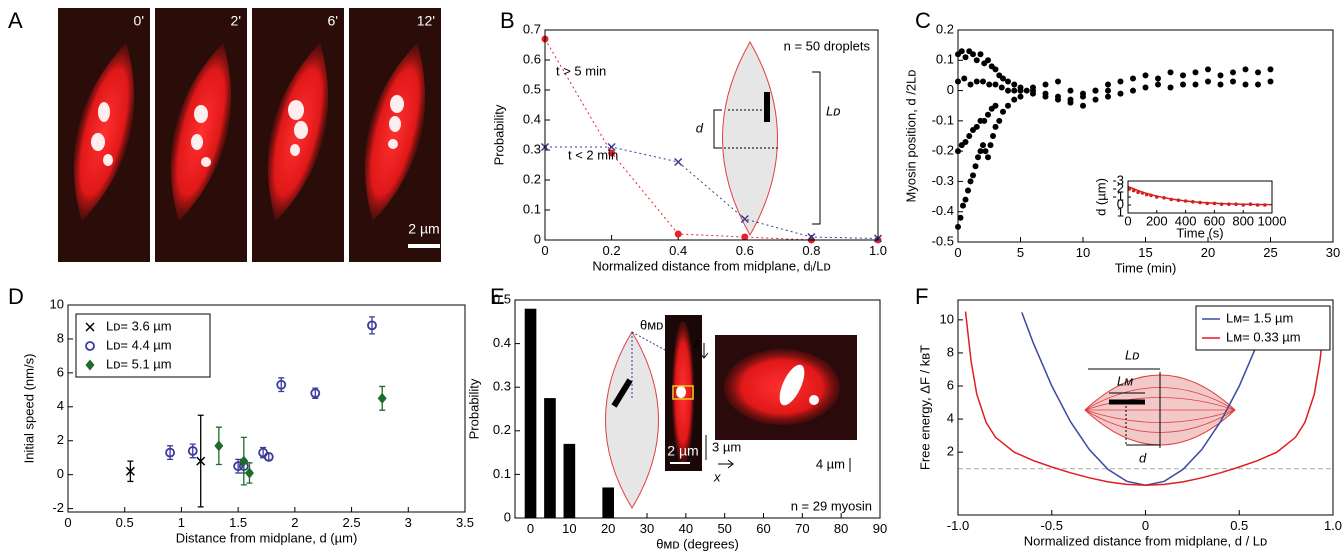  I want to click on panel-label: D, so click(16, 296).